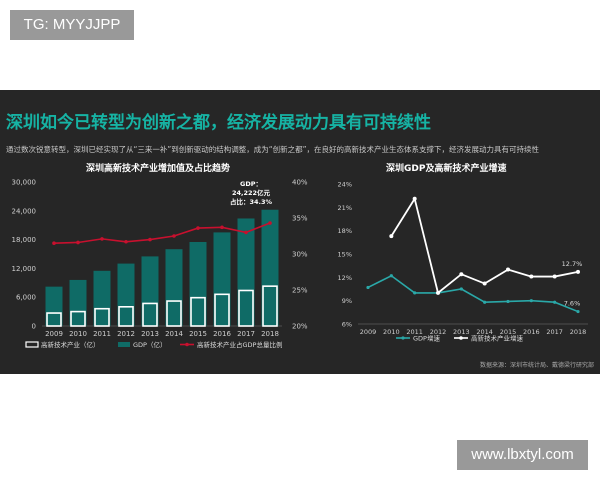 This screenshot has width=600, height=480. What do you see at coordinates (72, 25) in the screenshot?
I see `watermark-top: TG: MYYJJPP` at bounding box center [72, 25].